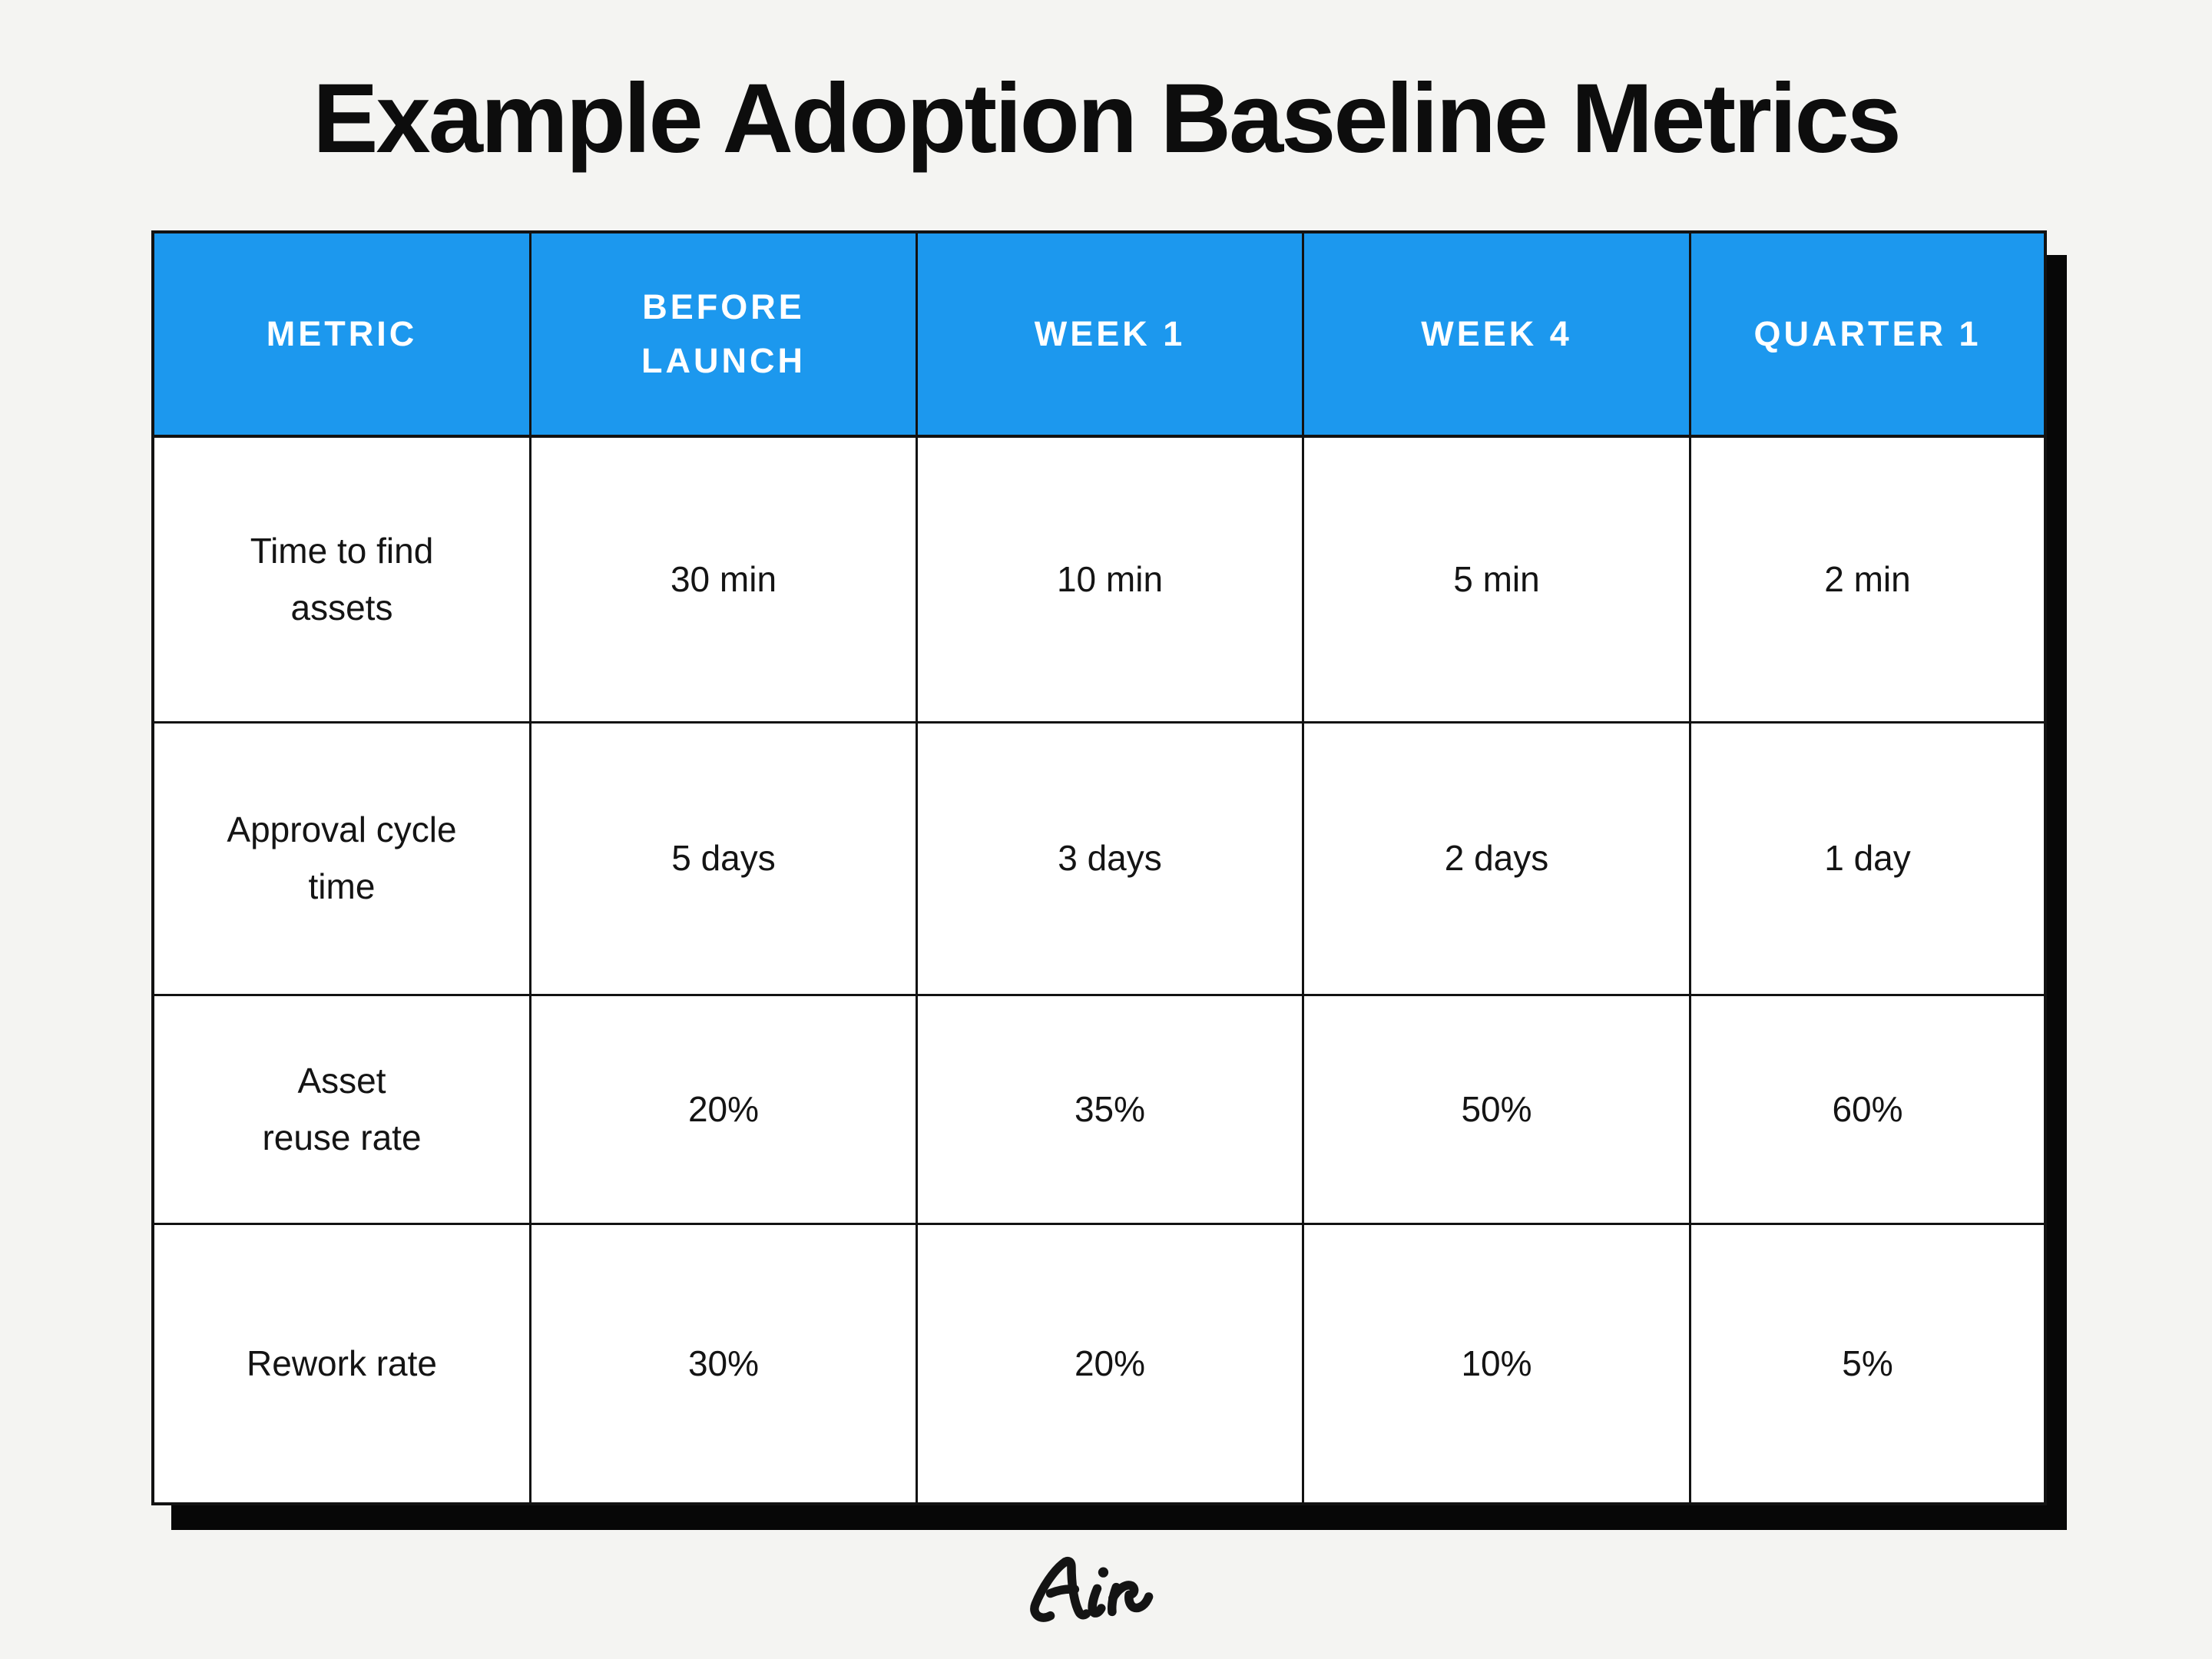 The height and width of the screenshot is (1659, 2212). I want to click on air-logo, so click(1106, 1590).